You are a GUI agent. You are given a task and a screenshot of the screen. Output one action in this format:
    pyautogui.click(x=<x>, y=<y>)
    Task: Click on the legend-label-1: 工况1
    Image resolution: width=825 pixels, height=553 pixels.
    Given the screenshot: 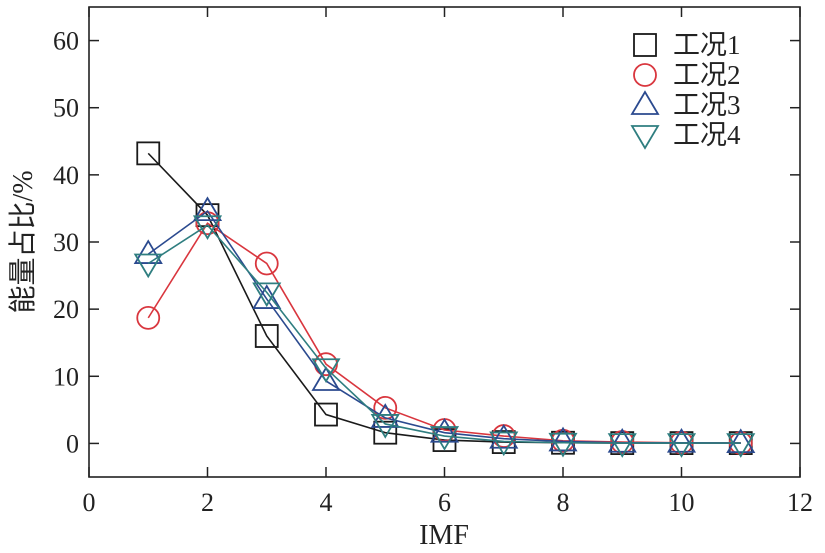 What is the action you would take?
    pyautogui.click(x=707, y=45)
    